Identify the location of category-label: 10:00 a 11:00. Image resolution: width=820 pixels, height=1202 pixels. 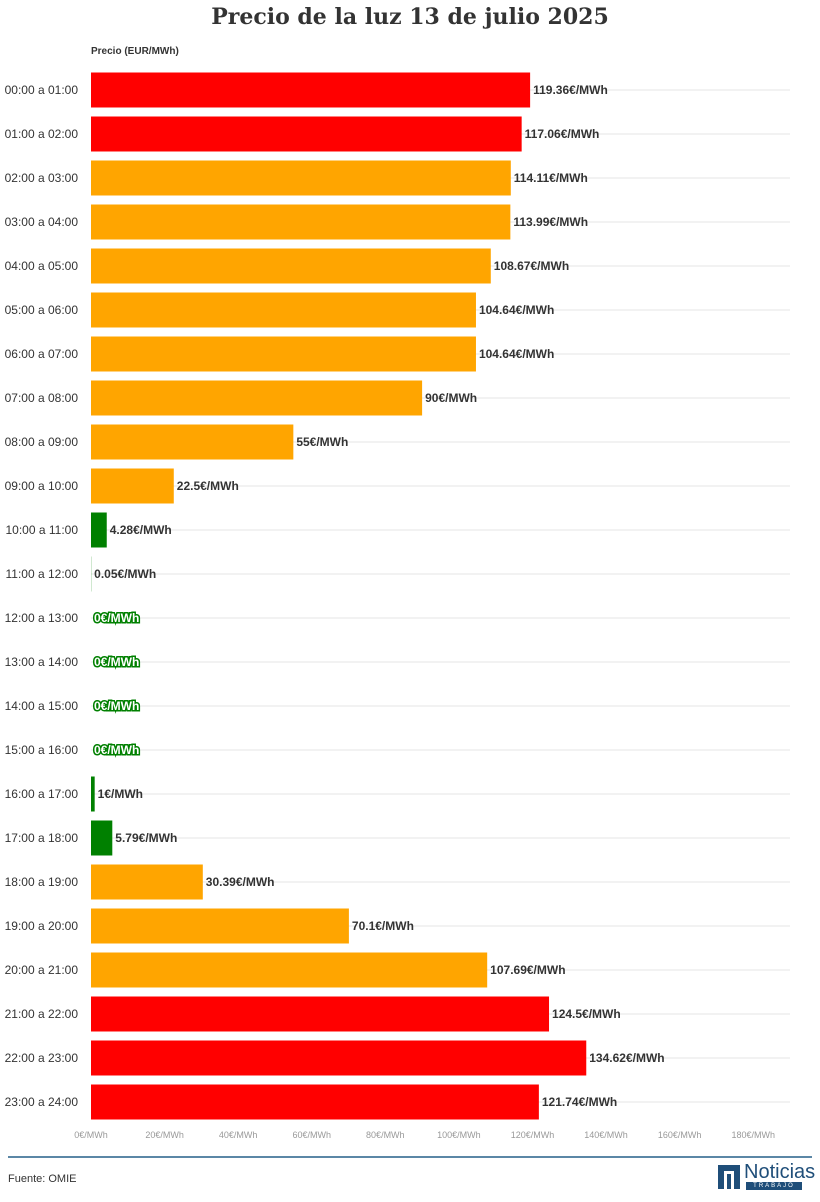
(41, 530).